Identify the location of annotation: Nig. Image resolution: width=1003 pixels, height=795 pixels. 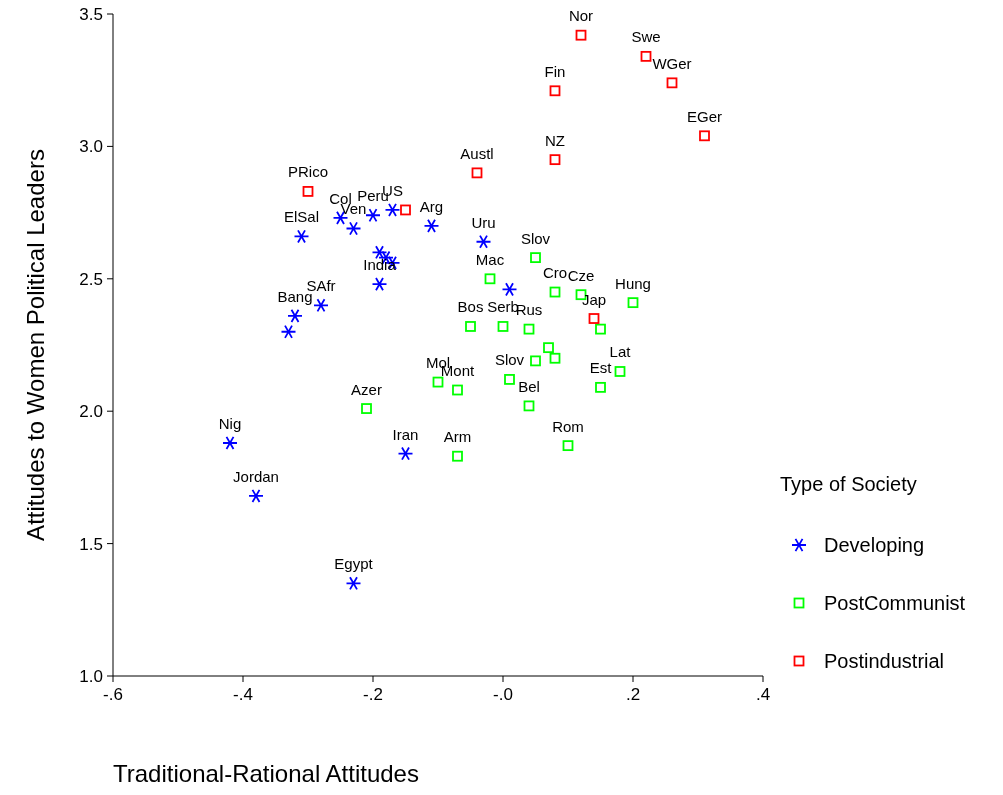
(230, 423).